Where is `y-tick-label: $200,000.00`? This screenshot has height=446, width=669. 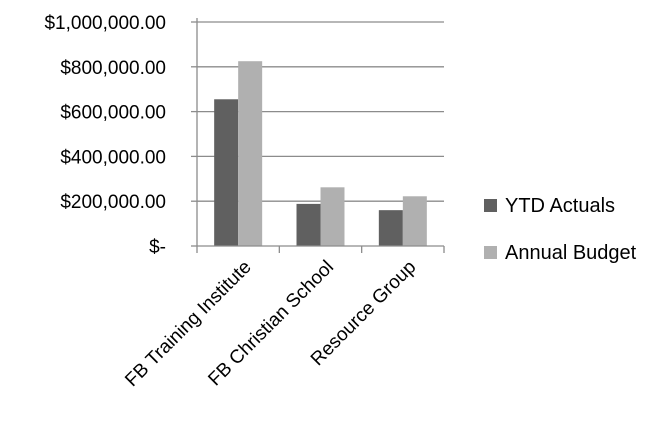
y-tick-label: $200,000.00 is located at coordinates (113, 202).